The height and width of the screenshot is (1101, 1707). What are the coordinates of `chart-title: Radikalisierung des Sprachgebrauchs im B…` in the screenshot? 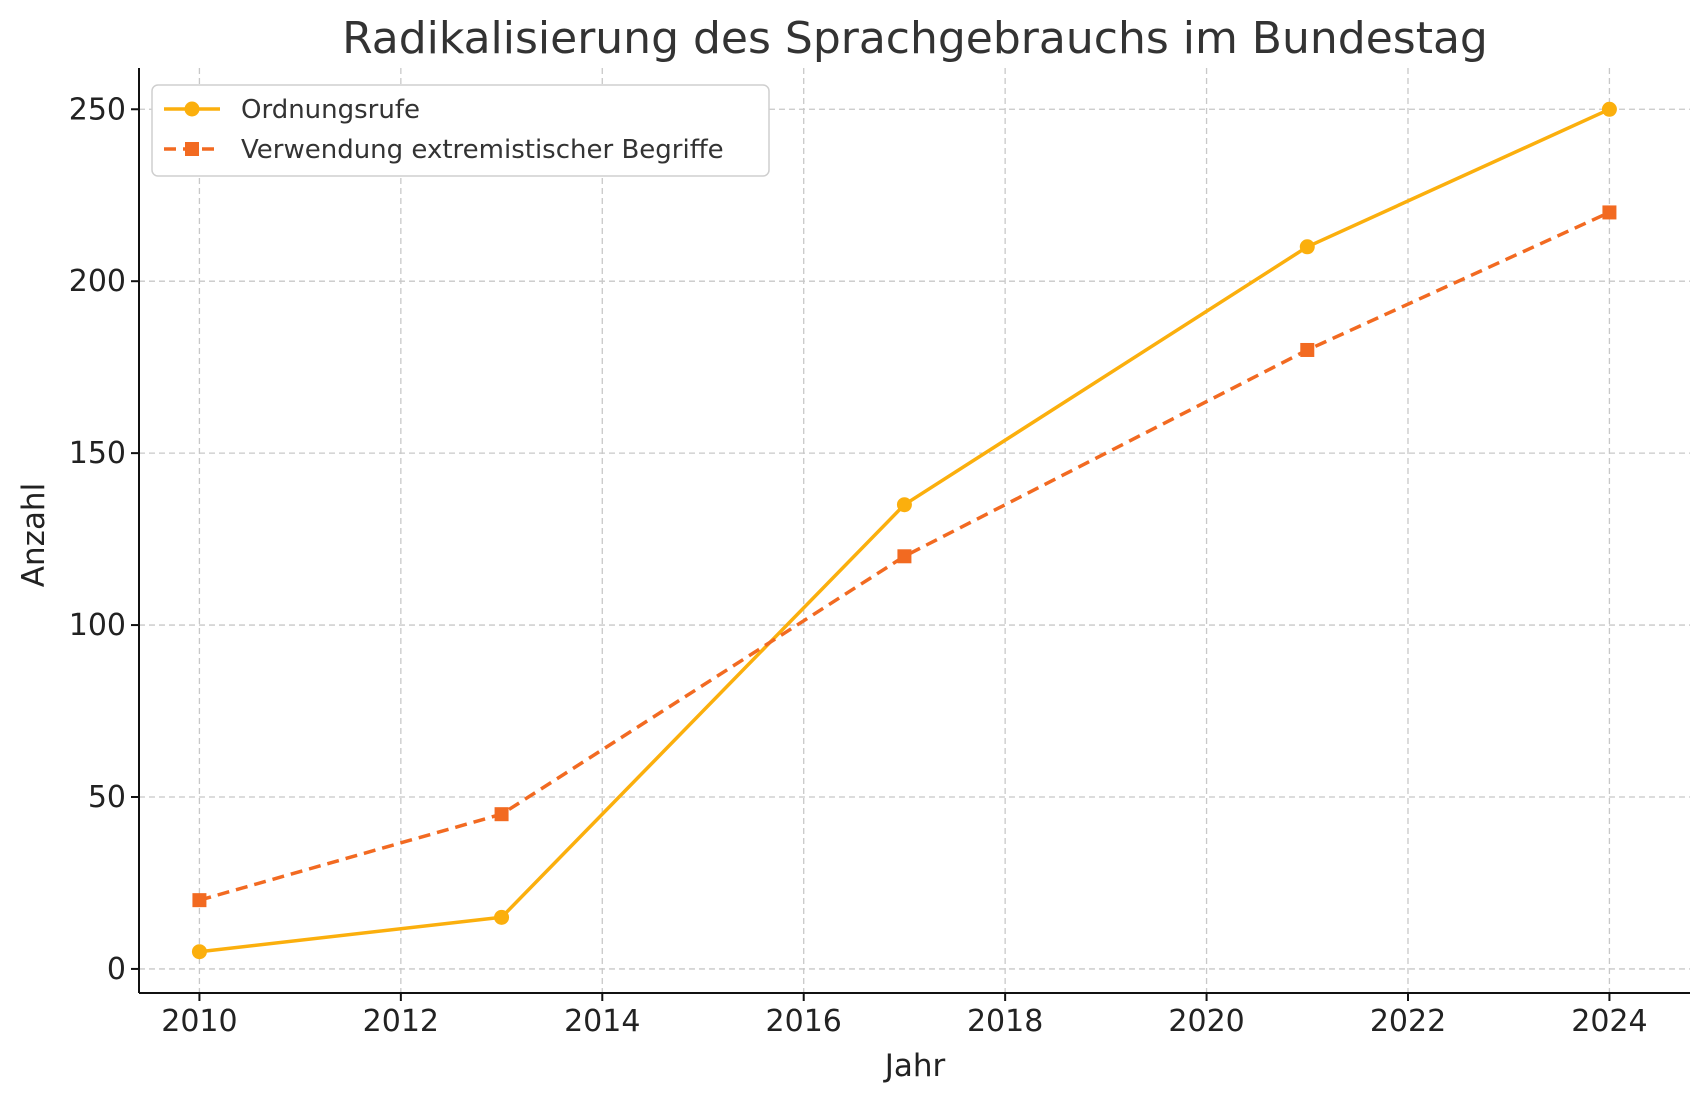 It's located at (915, 38).